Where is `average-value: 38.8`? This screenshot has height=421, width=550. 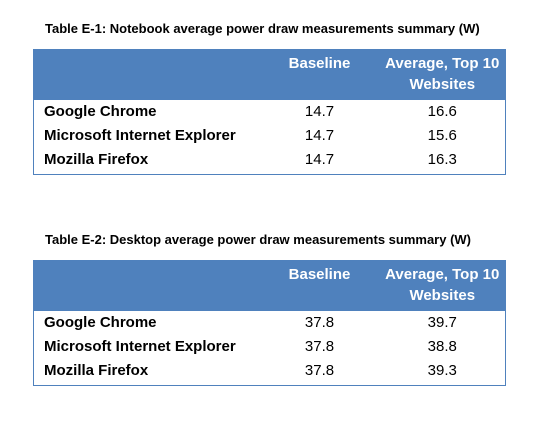 average-value: 38.8 is located at coordinates (442, 346).